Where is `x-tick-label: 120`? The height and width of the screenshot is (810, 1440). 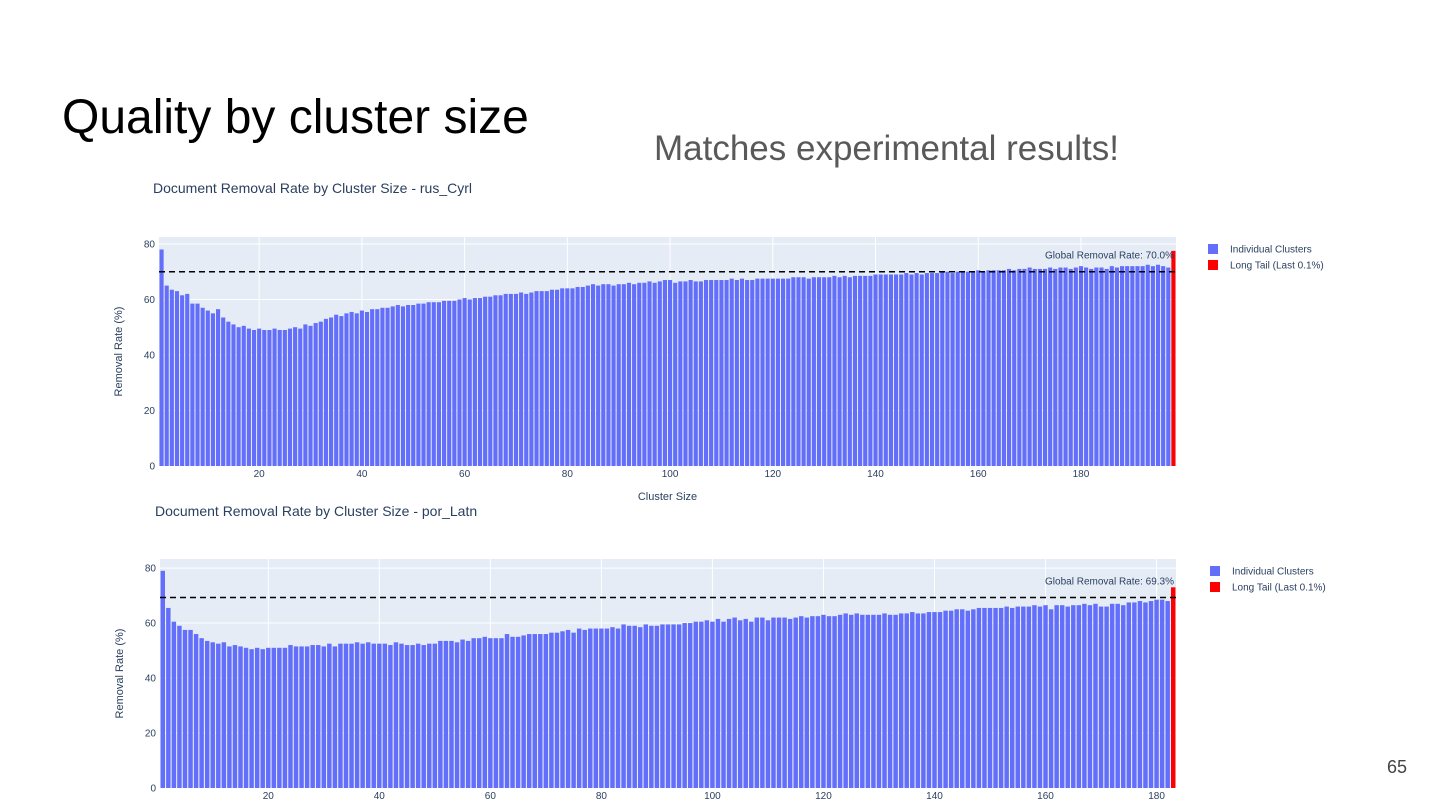 x-tick-label: 120 is located at coordinates (823, 796).